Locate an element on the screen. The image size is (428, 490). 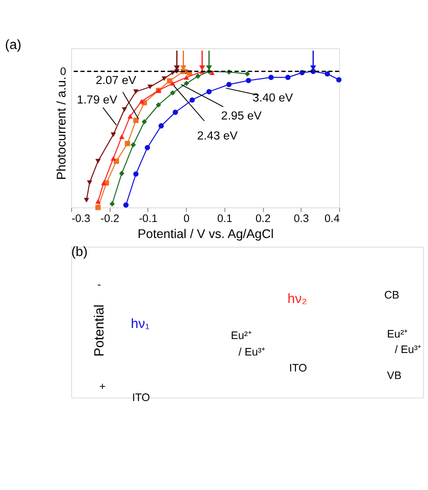
y-axis-title: Photocurrent / a.u. is located at coordinates (61, 128).